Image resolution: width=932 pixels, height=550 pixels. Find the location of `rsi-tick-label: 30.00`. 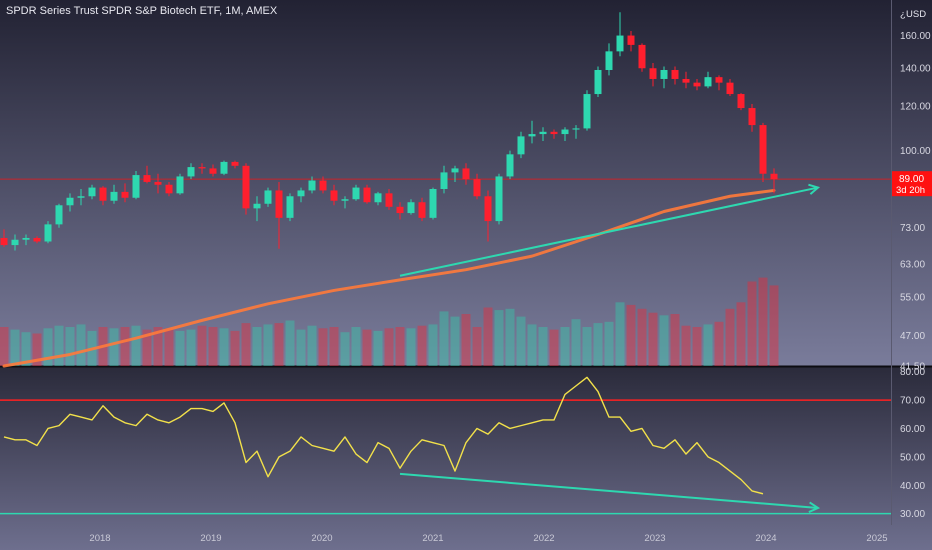

rsi-tick-label: 30.00 is located at coordinates (912, 514).